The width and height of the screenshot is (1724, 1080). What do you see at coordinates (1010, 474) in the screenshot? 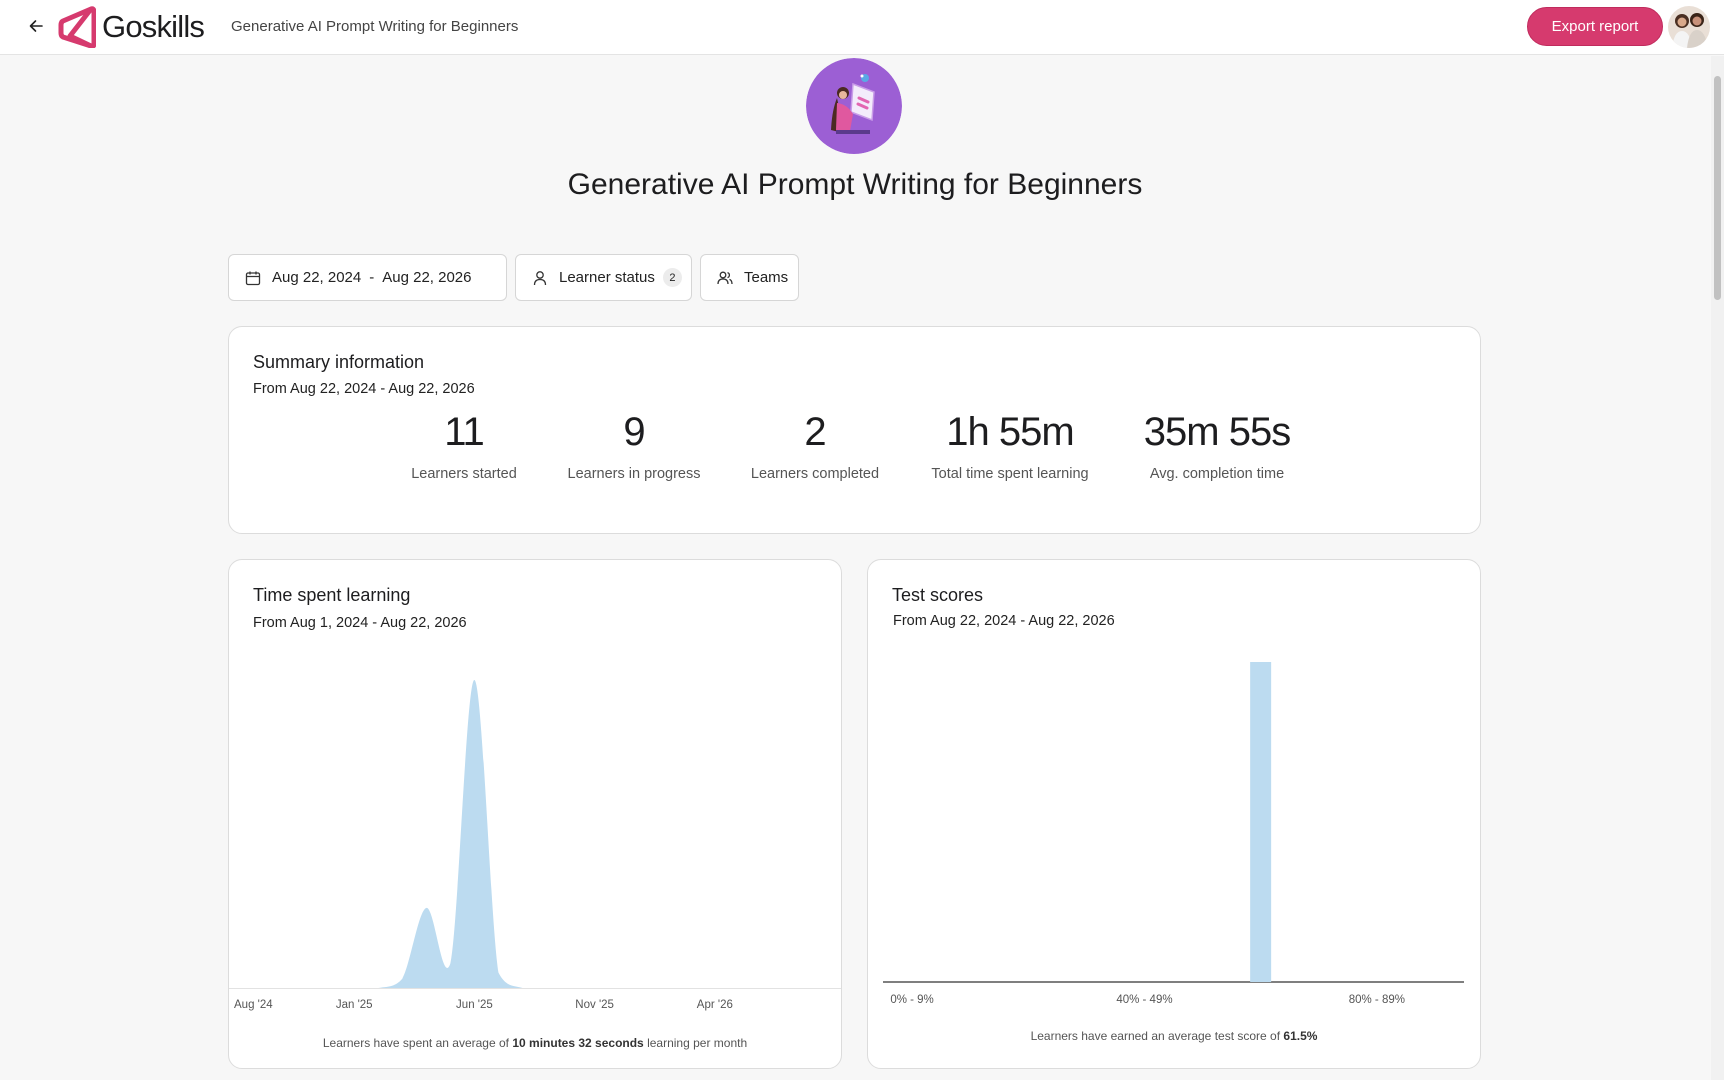
I see `stat-label: Total time spent learning` at bounding box center [1010, 474].